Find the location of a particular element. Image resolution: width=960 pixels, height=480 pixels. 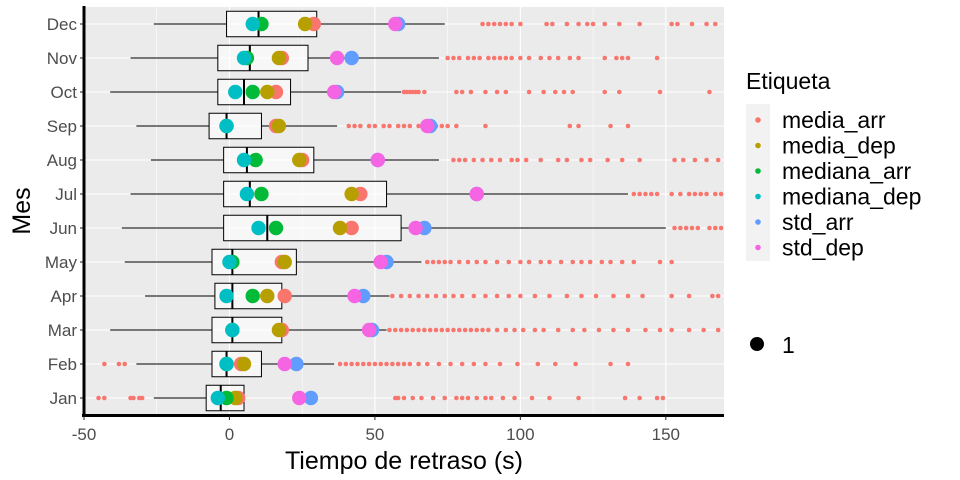

stat-point-mediana_arr is located at coordinates (261, 194).